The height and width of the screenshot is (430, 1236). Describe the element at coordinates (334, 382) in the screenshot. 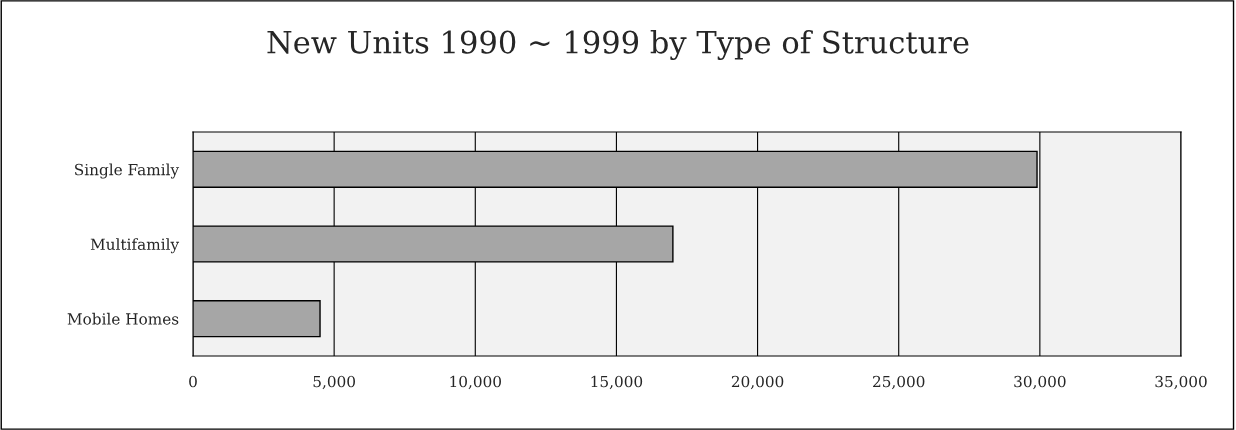

I see `x-tick-label: 5,000` at that location.